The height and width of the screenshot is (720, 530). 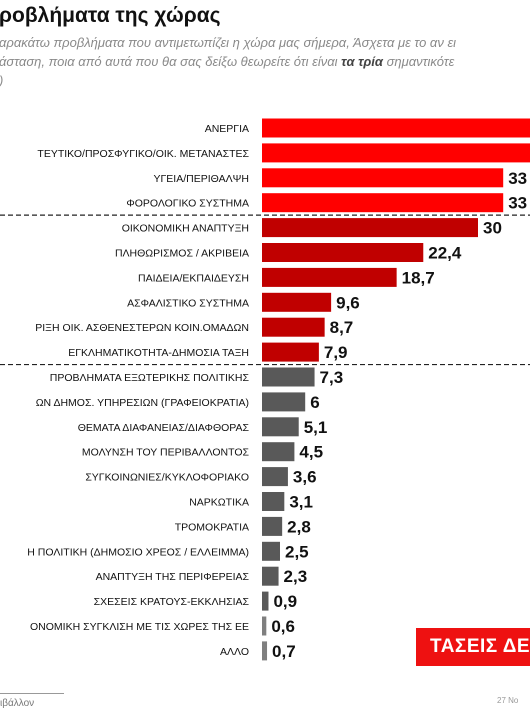 What do you see at coordinates (492, 228) in the screenshot?
I see `value-label: 30` at bounding box center [492, 228].